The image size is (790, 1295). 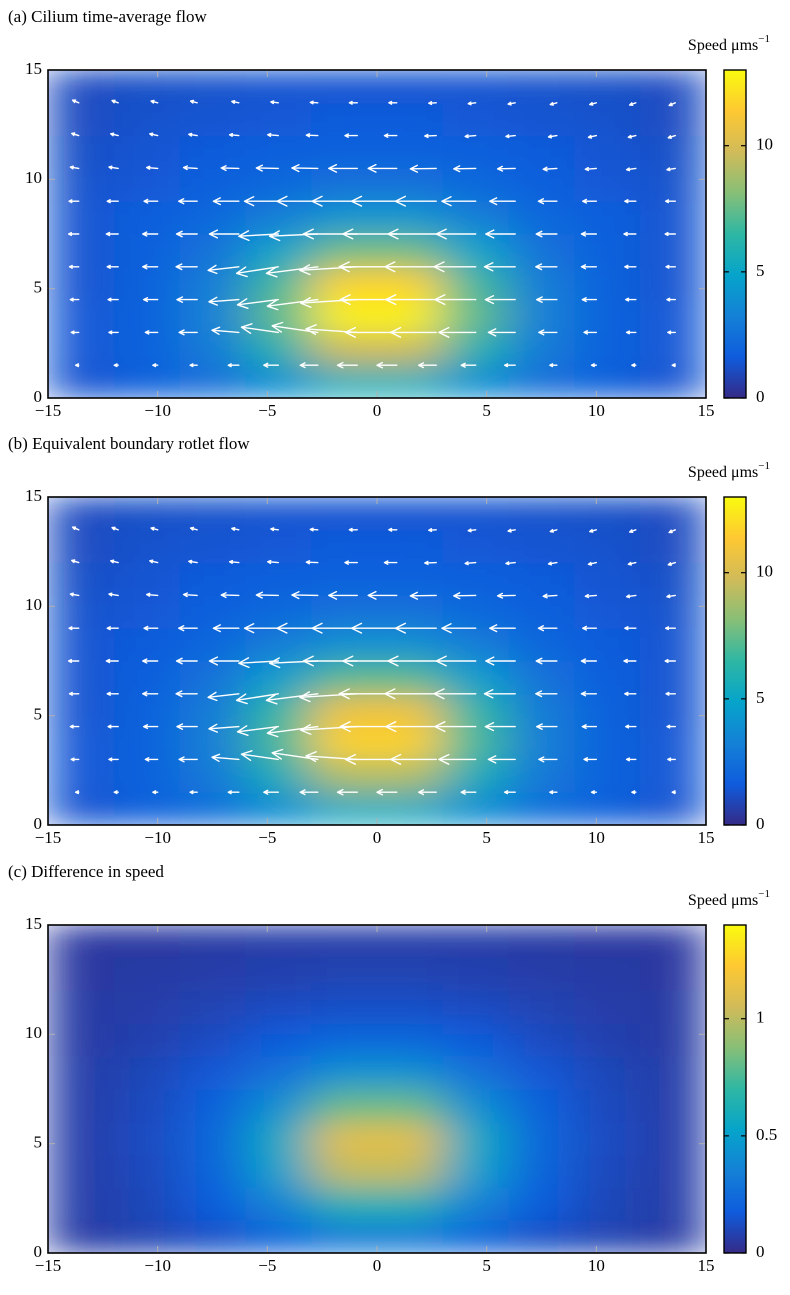 What do you see at coordinates (735, 661) in the screenshot?
I see `colorbar` at bounding box center [735, 661].